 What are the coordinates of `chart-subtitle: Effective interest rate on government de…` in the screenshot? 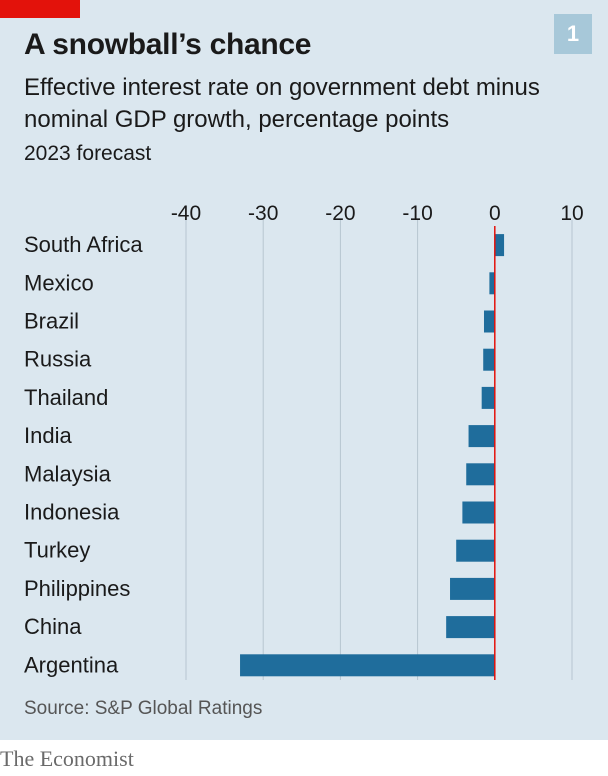 It's located at (282, 103).